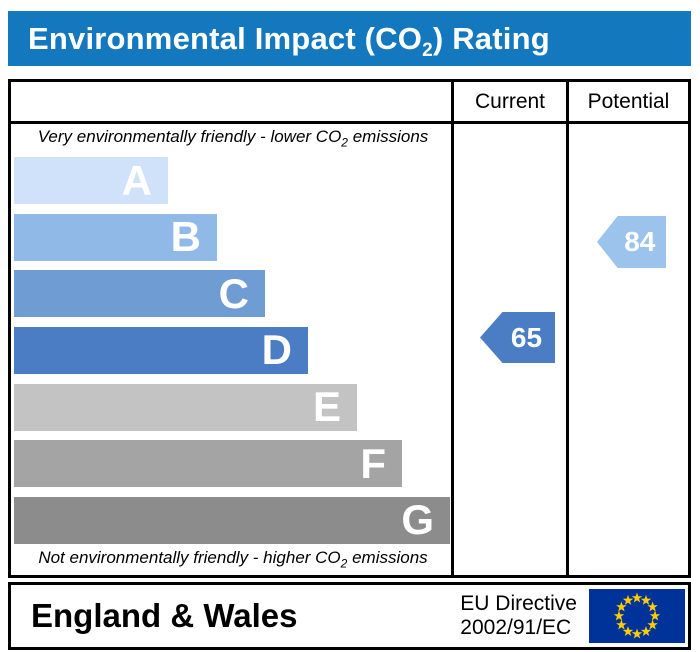 The width and height of the screenshot is (700, 652). Describe the element at coordinates (373, 463) in the screenshot. I see `band-letter: F` at that location.